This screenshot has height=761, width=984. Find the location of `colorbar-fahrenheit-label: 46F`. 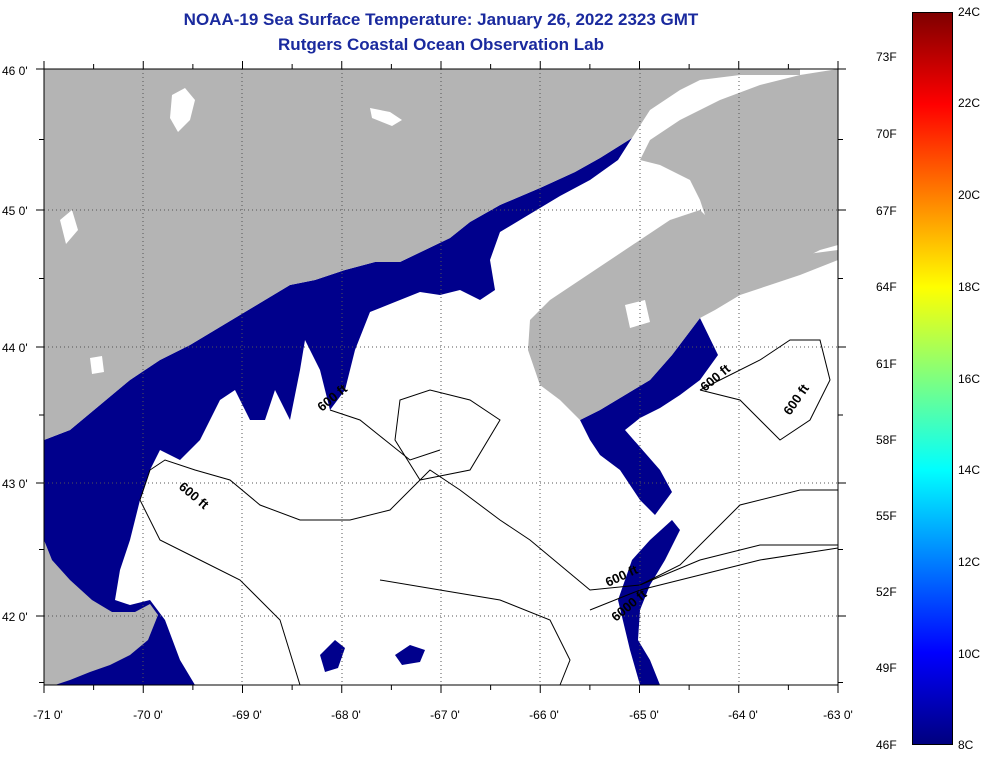

colorbar-fahrenheit-label: 46F is located at coordinates (886, 745).